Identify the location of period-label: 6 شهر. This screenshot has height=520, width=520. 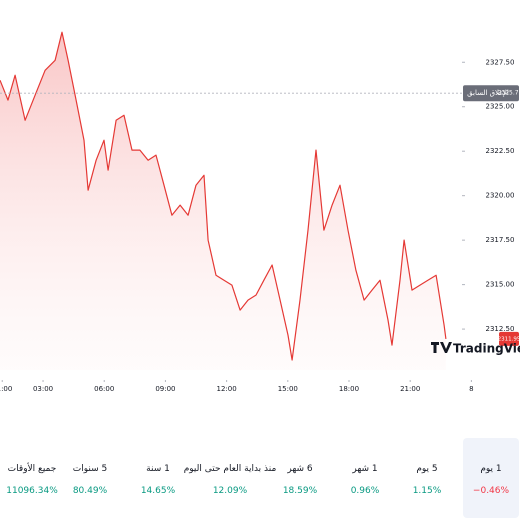
(300, 469).